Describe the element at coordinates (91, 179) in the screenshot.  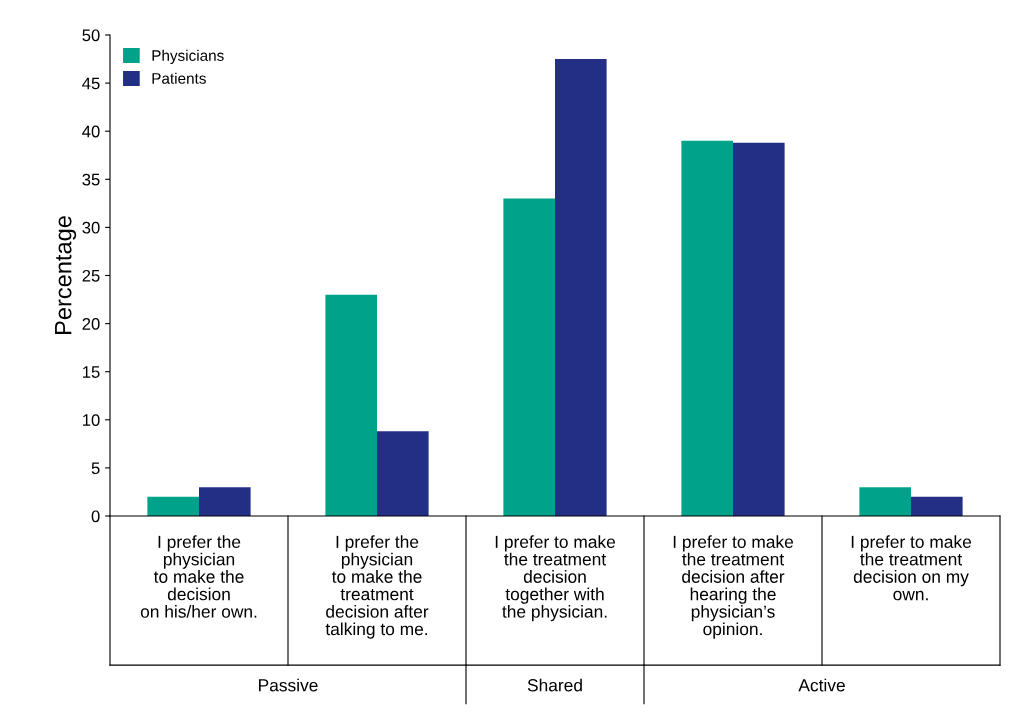
I see `y-tick-label: 35` at that location.